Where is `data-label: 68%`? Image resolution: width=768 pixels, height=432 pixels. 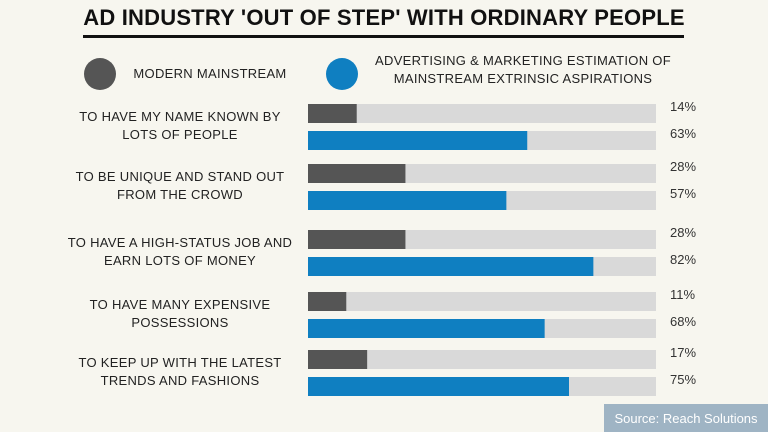 data-label: 68% is located at coordinates (683, 321).